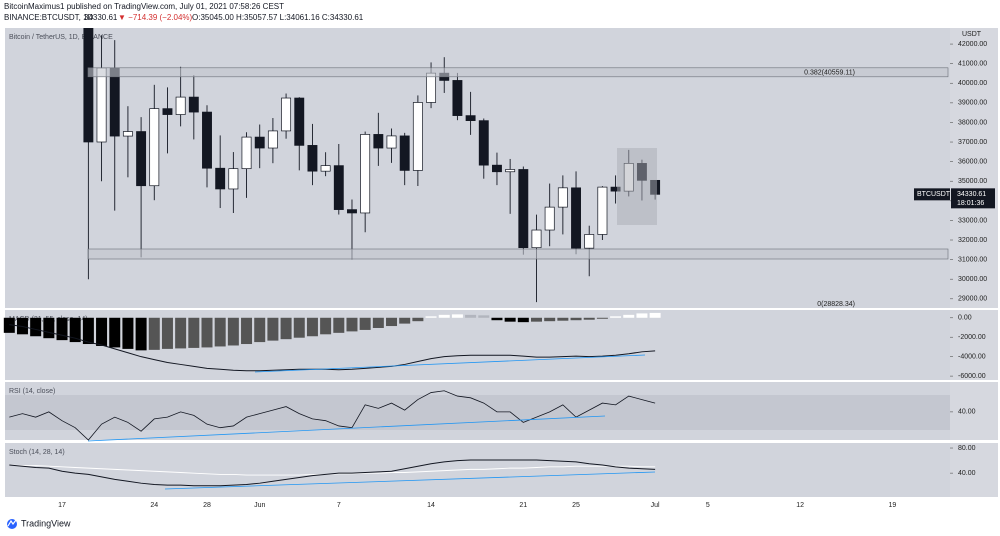  I want to click on stoch-k, so click(332, 473).